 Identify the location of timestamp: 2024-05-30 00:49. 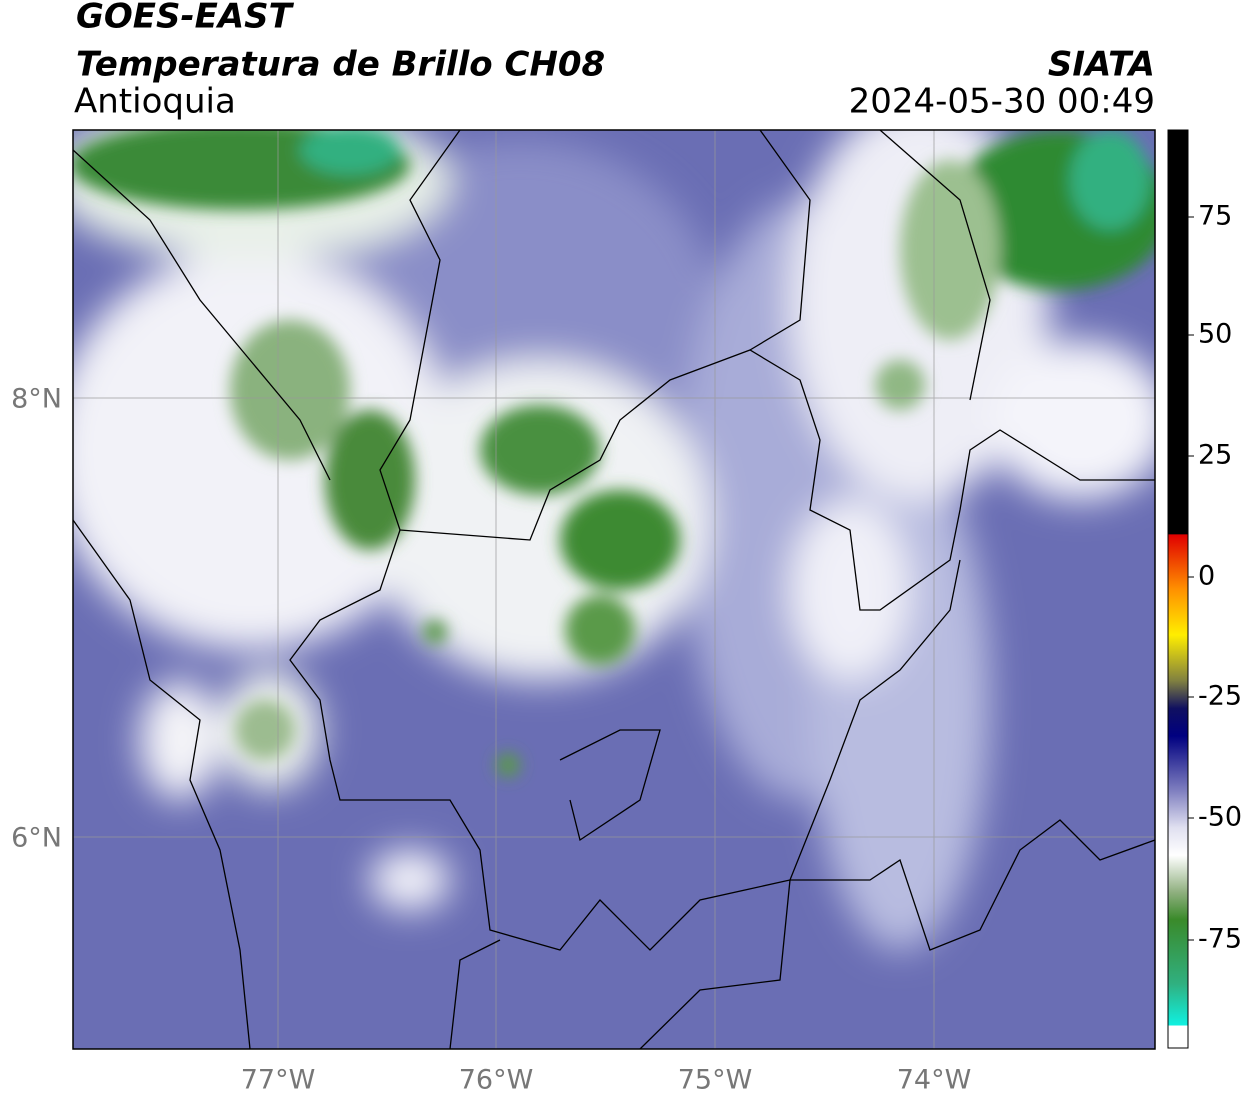
(1002, 102).